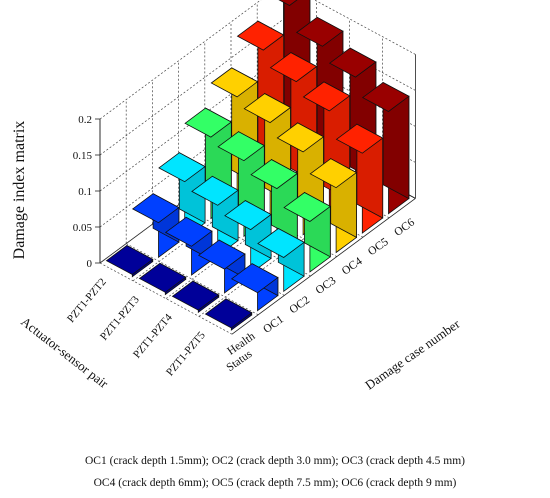 The height and width of the screenshot is (498, 550). Describe the element at coordinates (90, 264) in the screenshot. I see `z-tick-label: 0` at that location.